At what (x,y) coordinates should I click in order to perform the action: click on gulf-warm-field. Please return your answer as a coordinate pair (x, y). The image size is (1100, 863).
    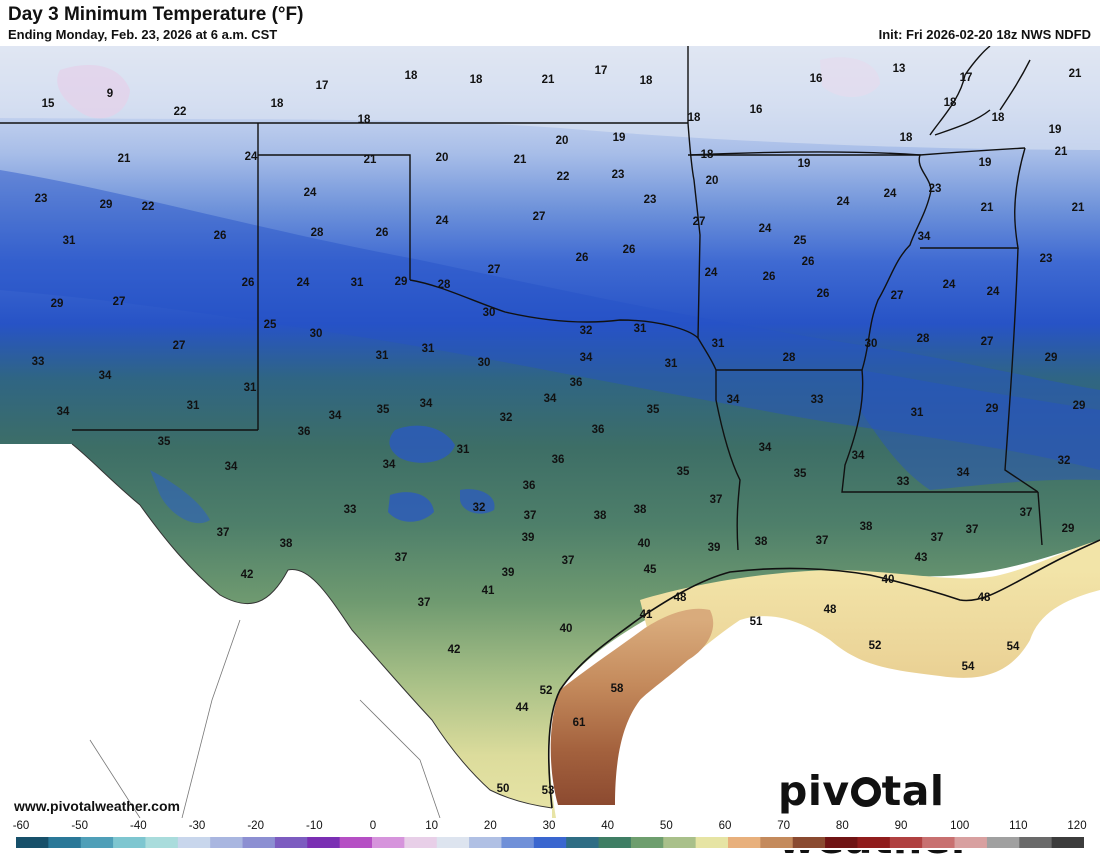
    Looking at the image, I should click on (870, 610).